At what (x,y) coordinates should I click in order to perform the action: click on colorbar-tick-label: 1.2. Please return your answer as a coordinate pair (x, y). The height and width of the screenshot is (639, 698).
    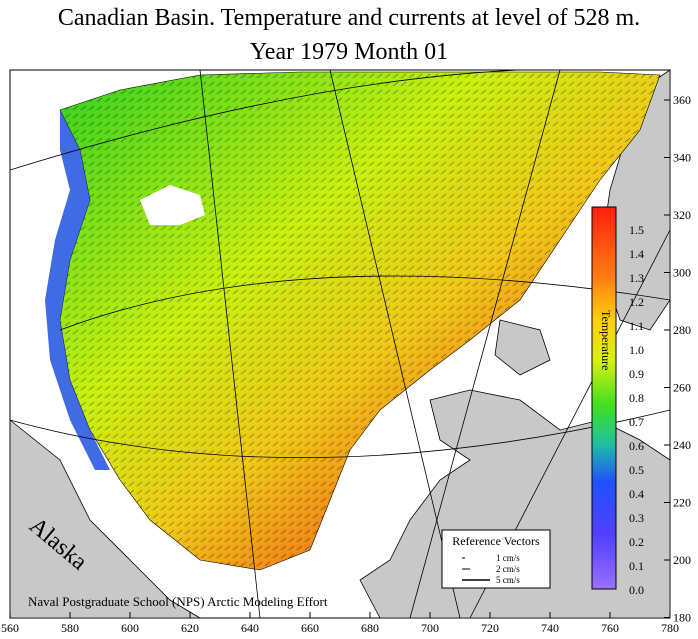
    Looking at the image, I should click on (636, 302).